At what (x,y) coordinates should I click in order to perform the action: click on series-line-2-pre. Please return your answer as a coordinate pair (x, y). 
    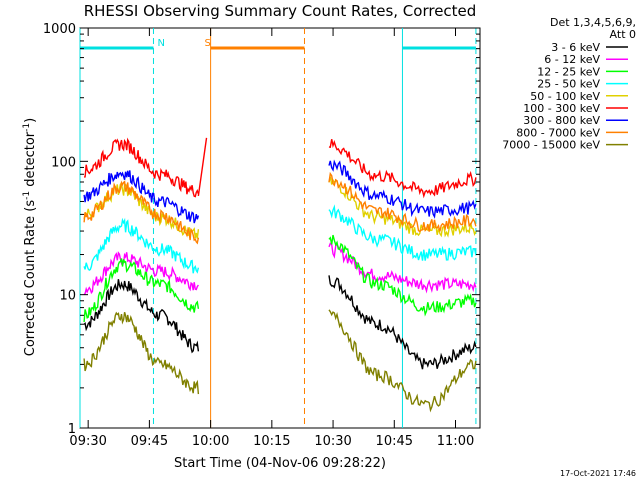
    Looking at the image, I should click on (141, 290).